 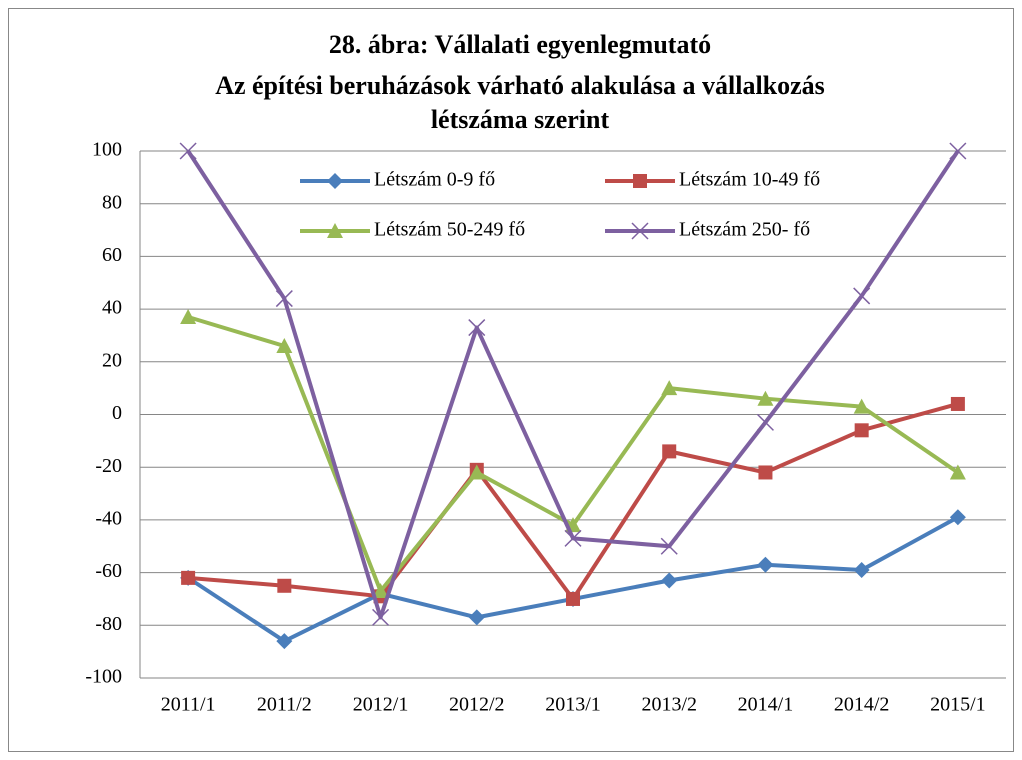 What do you see at coordinates (434, 180) in the screenshot?
I see `legend-label: Létszám 0-9 fő` at bounding box center [434, 180].